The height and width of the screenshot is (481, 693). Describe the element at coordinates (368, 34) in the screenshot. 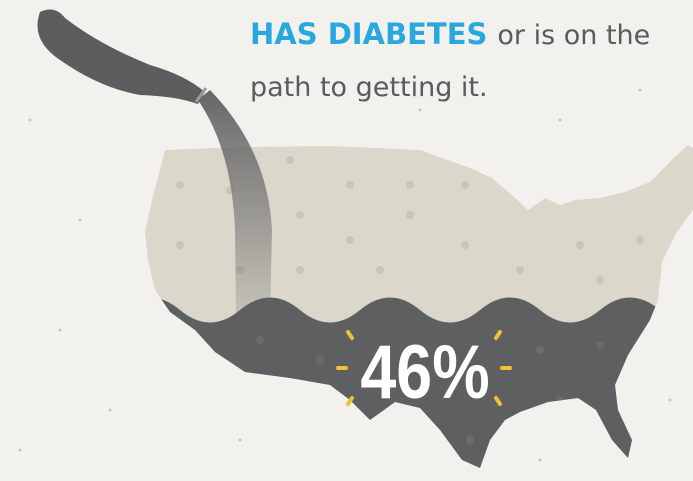

I see `headline-highlight: HAS DIABETES` at that location.